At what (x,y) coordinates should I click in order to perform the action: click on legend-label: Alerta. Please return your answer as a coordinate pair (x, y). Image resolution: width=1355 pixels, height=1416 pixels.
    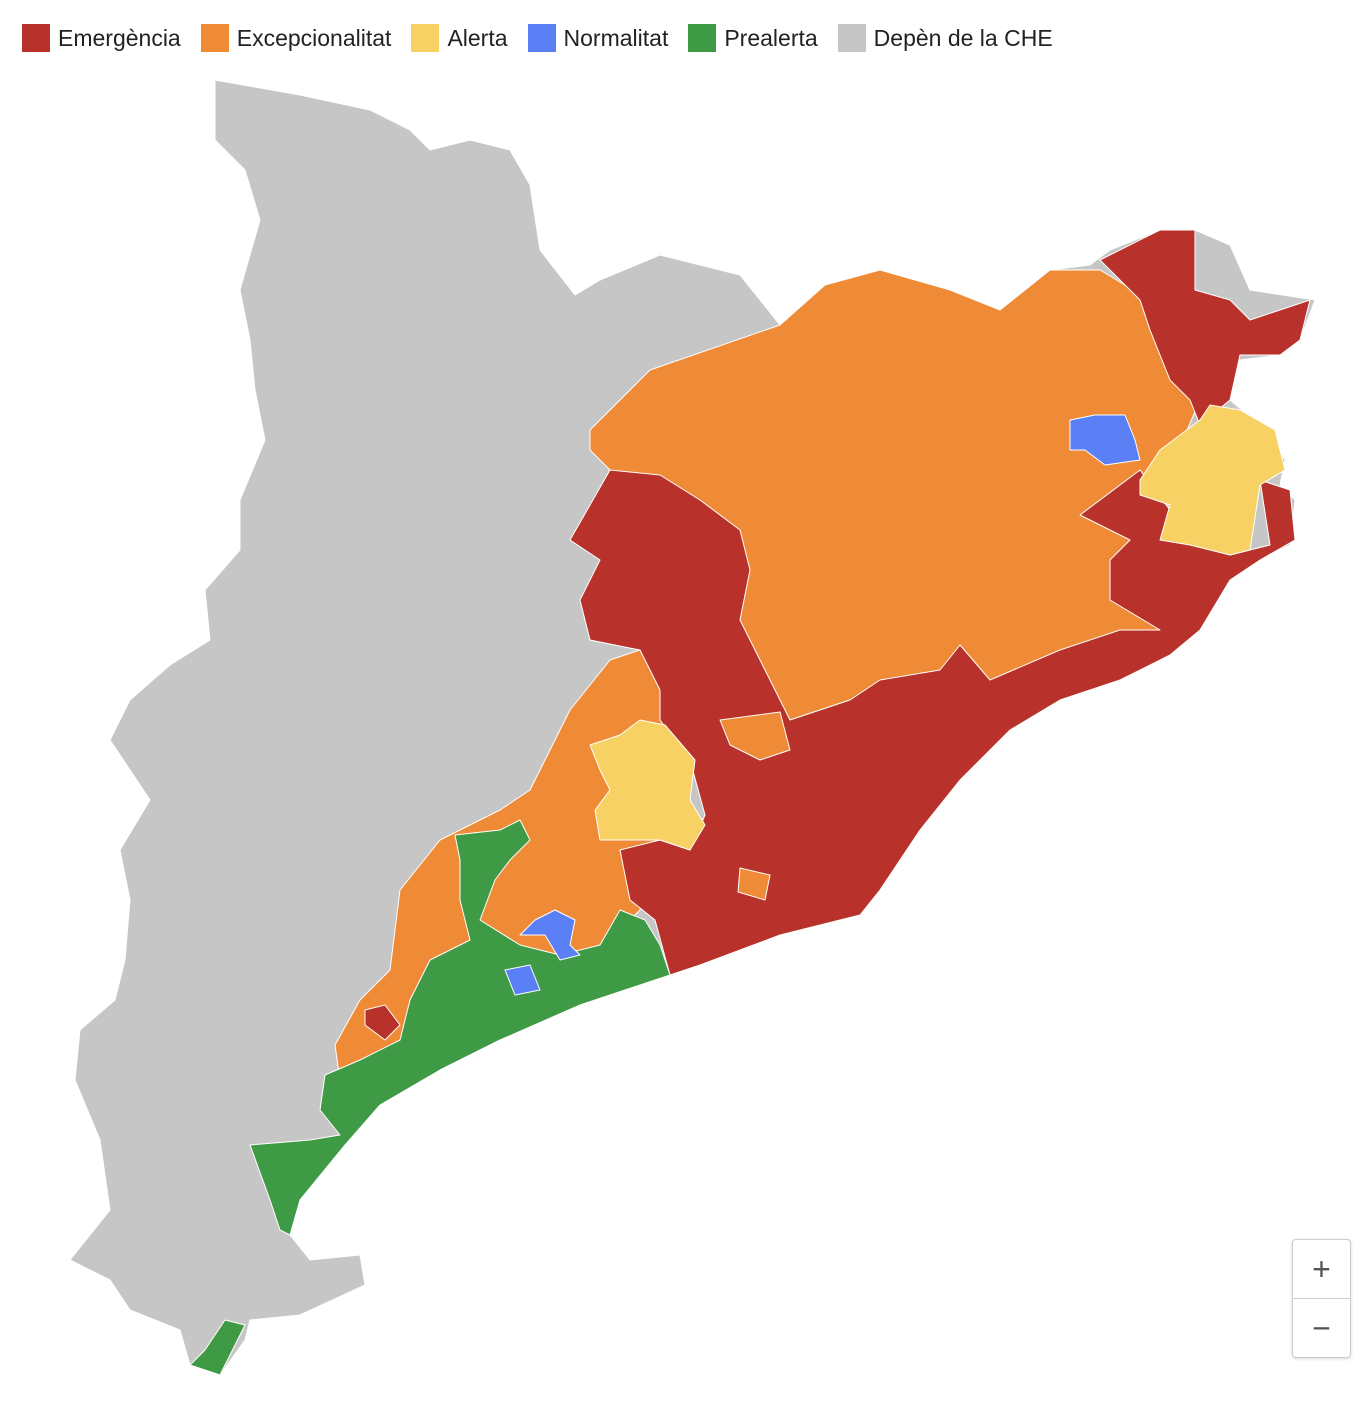
    Looking at the image, I should click on (477, 37).